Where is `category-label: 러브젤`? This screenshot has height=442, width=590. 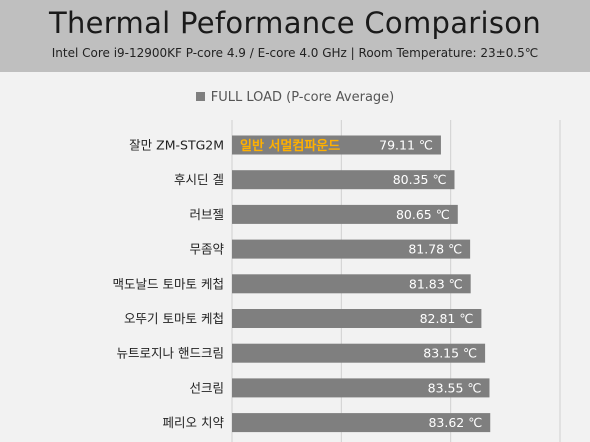 category-label: 러브젤 is located at coordinates (206, 214).